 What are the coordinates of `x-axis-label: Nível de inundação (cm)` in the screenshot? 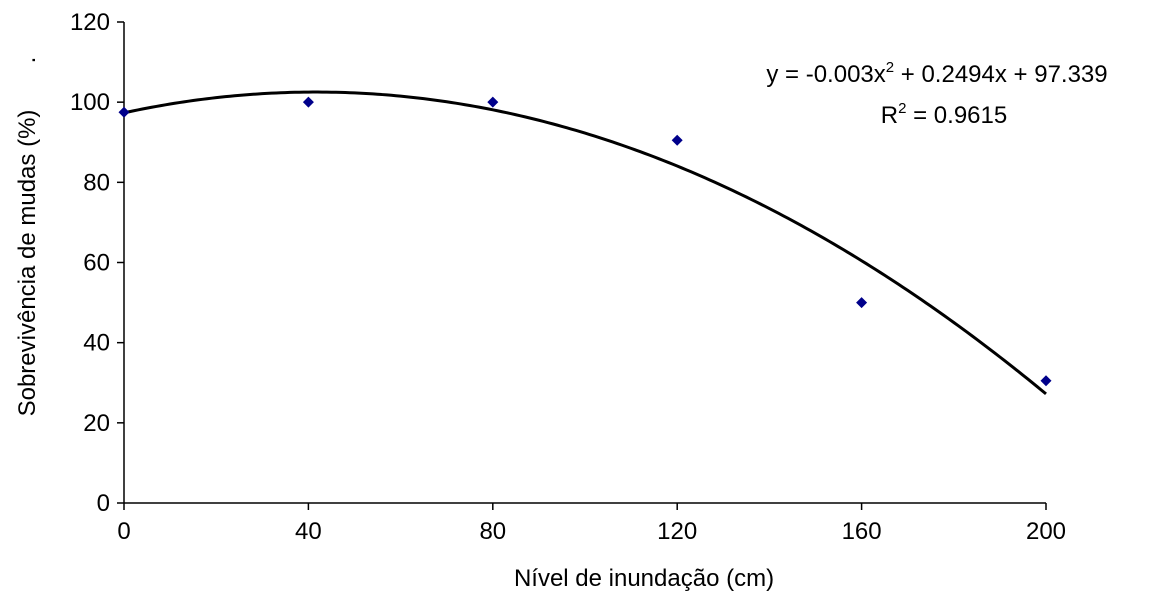 It's located at (644, 578).